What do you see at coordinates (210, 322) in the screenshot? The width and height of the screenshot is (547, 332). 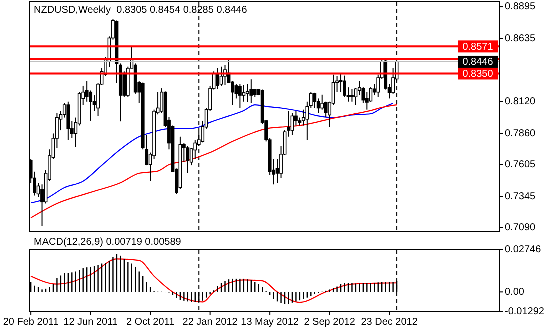 I see `x-tick-label: 22 Jan 2012` at bounding box center [210, 322].